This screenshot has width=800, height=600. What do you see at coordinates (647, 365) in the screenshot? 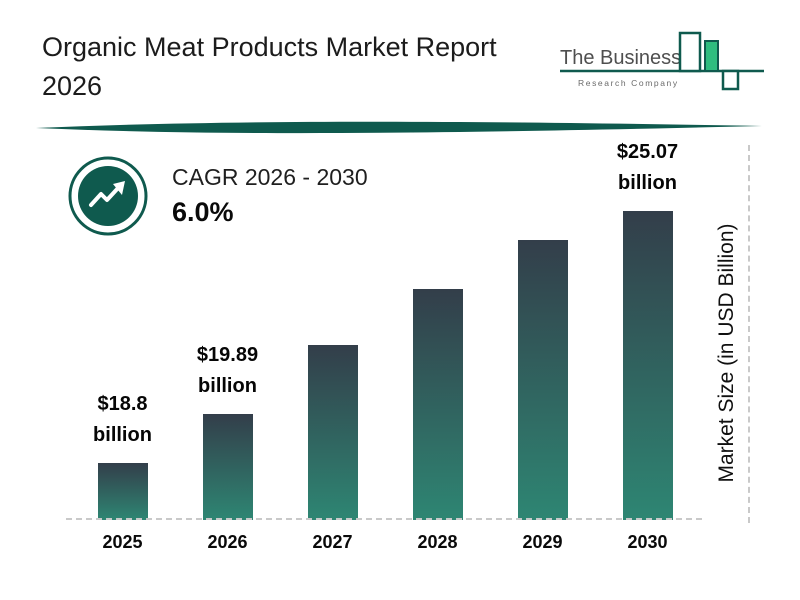
I see `bar-2030` at bounding box center [647, 365].